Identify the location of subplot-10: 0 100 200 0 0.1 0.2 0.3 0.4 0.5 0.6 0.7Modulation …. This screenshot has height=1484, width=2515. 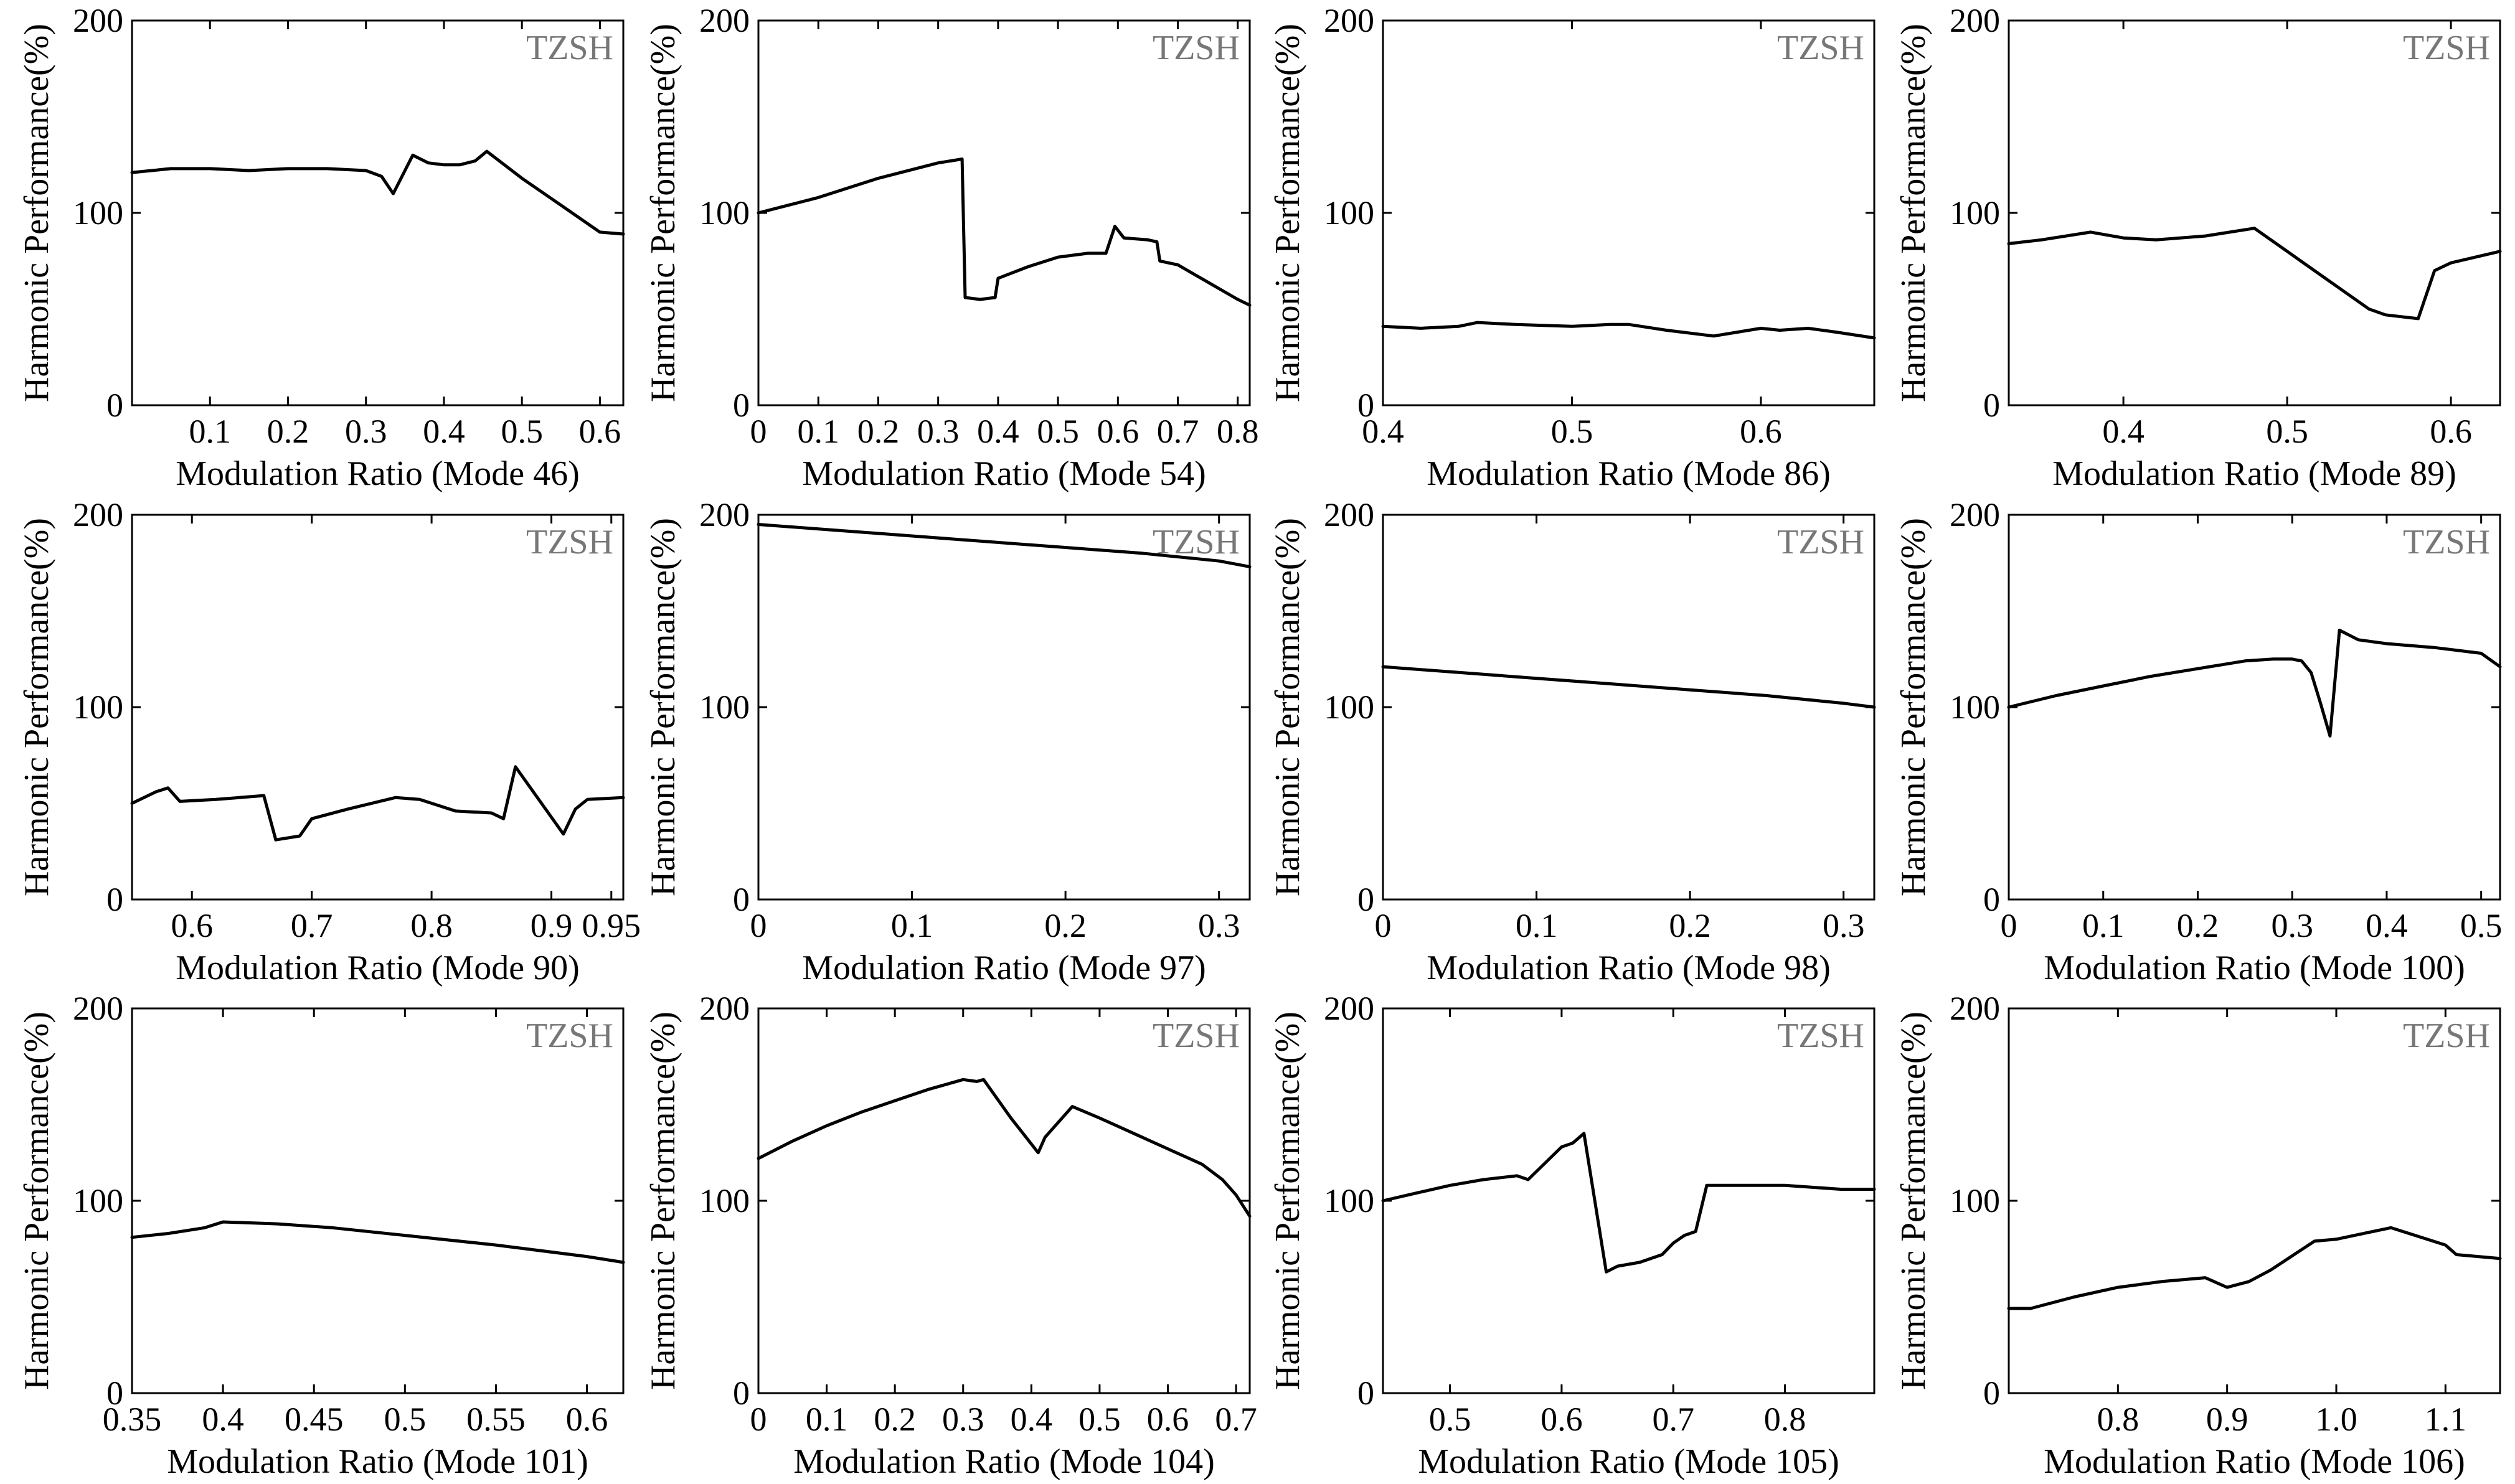
(950, 1235).